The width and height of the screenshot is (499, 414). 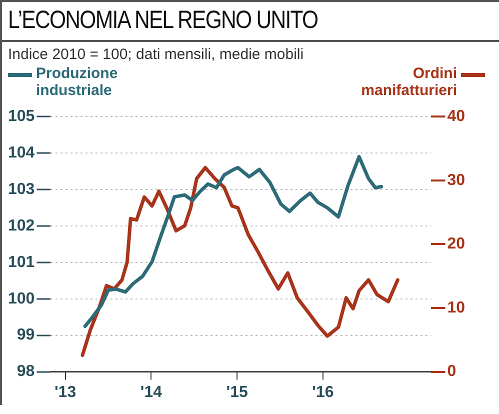 What do you see at coordinates (151, 392) in the screenshot?
I see `x-tick-label: '14` at bounding box center [151, 392].